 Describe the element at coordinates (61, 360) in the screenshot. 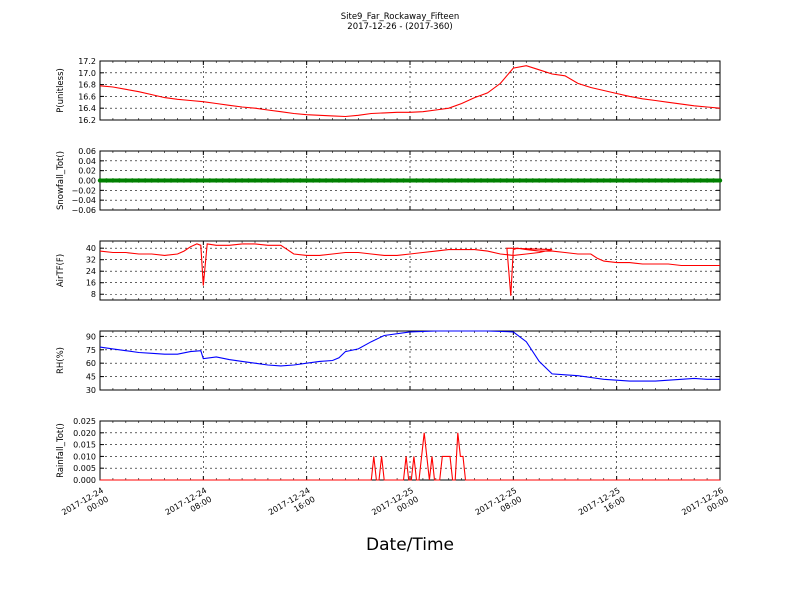

I see `y-axis-label: RH(%)` at that location.